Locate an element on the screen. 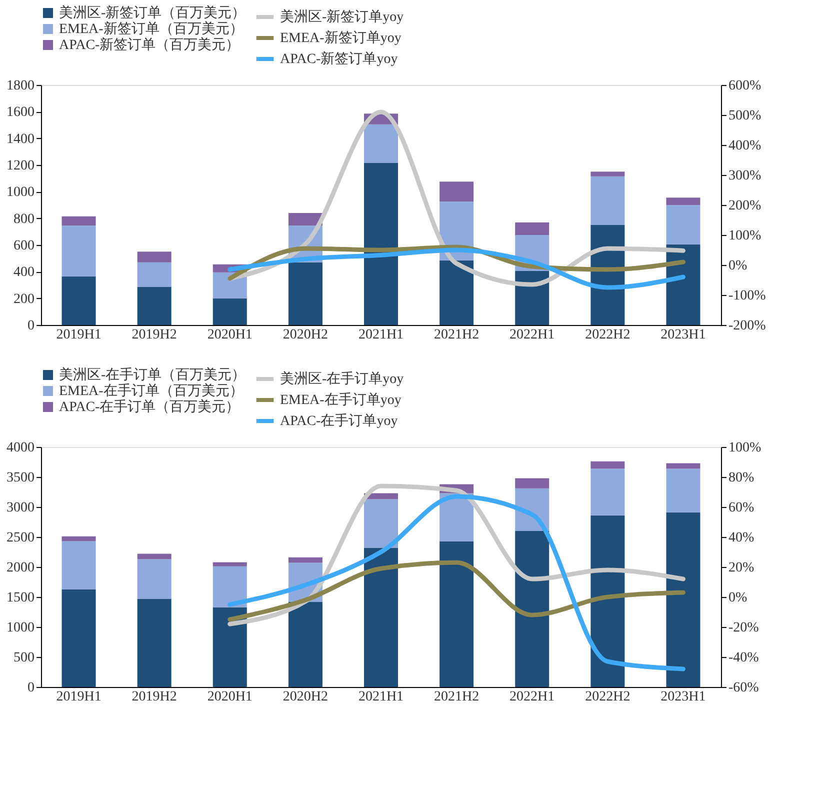 This screenshot has width=821, height=793. y-tick-label: 600 is located at coordinates (24, 246).